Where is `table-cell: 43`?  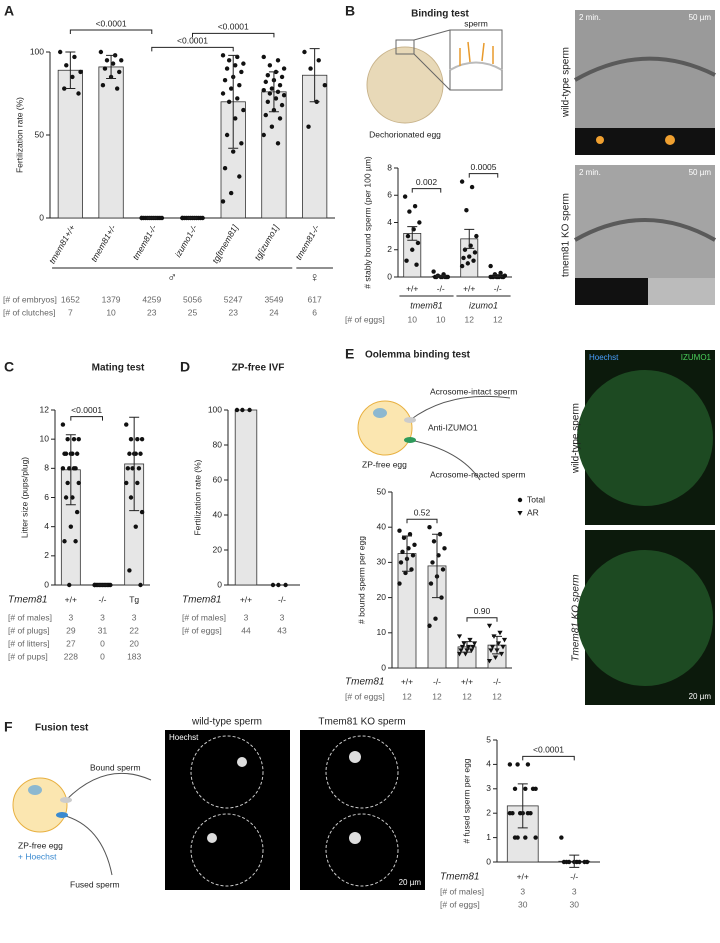
table-cell: 43 is located at coordinates (282, 630).